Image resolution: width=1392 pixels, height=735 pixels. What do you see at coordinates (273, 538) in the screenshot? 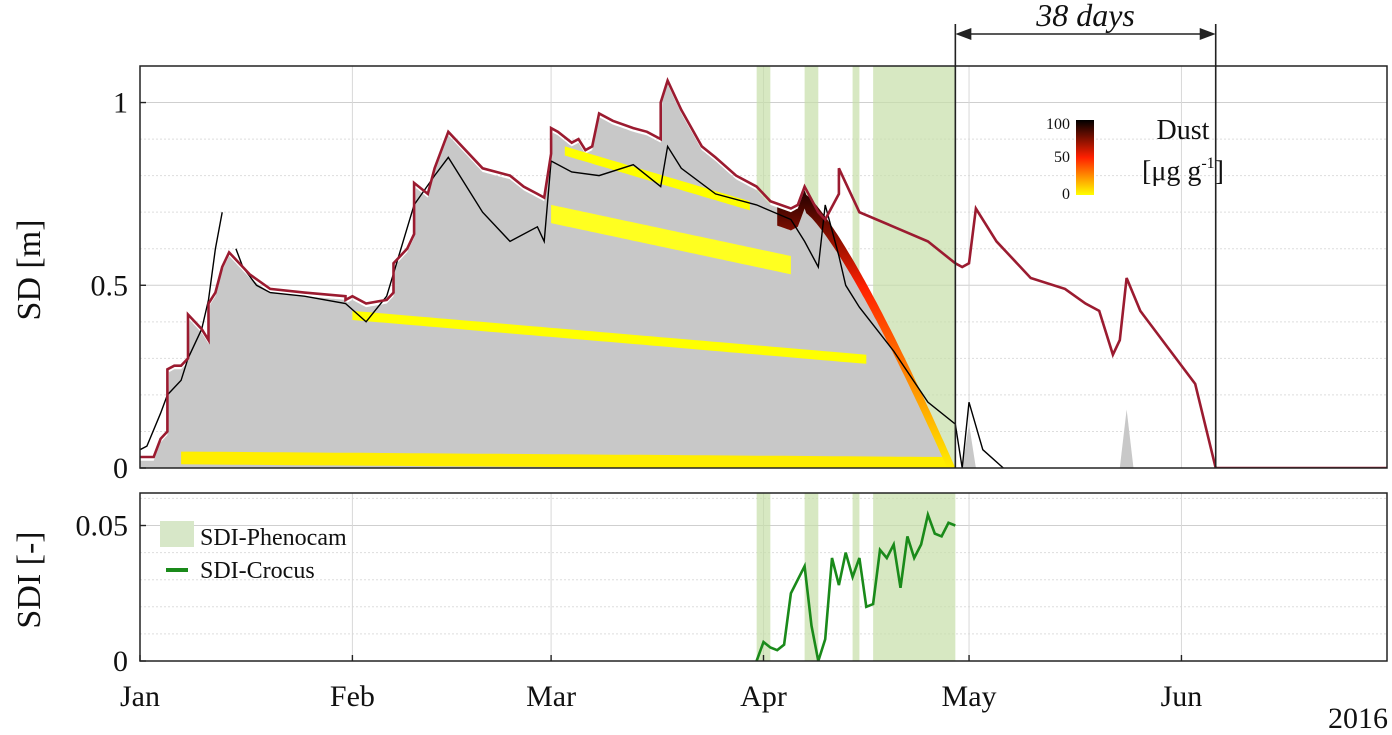
I see `legend-label-phenocam: SDI-Phenocam` at bounding box center [273, 538].